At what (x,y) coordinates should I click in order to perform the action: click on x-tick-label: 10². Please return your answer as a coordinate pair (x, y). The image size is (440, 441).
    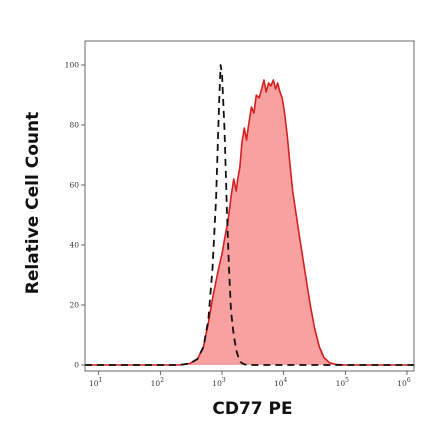
    Looking at the image, I should click on (158, 382).